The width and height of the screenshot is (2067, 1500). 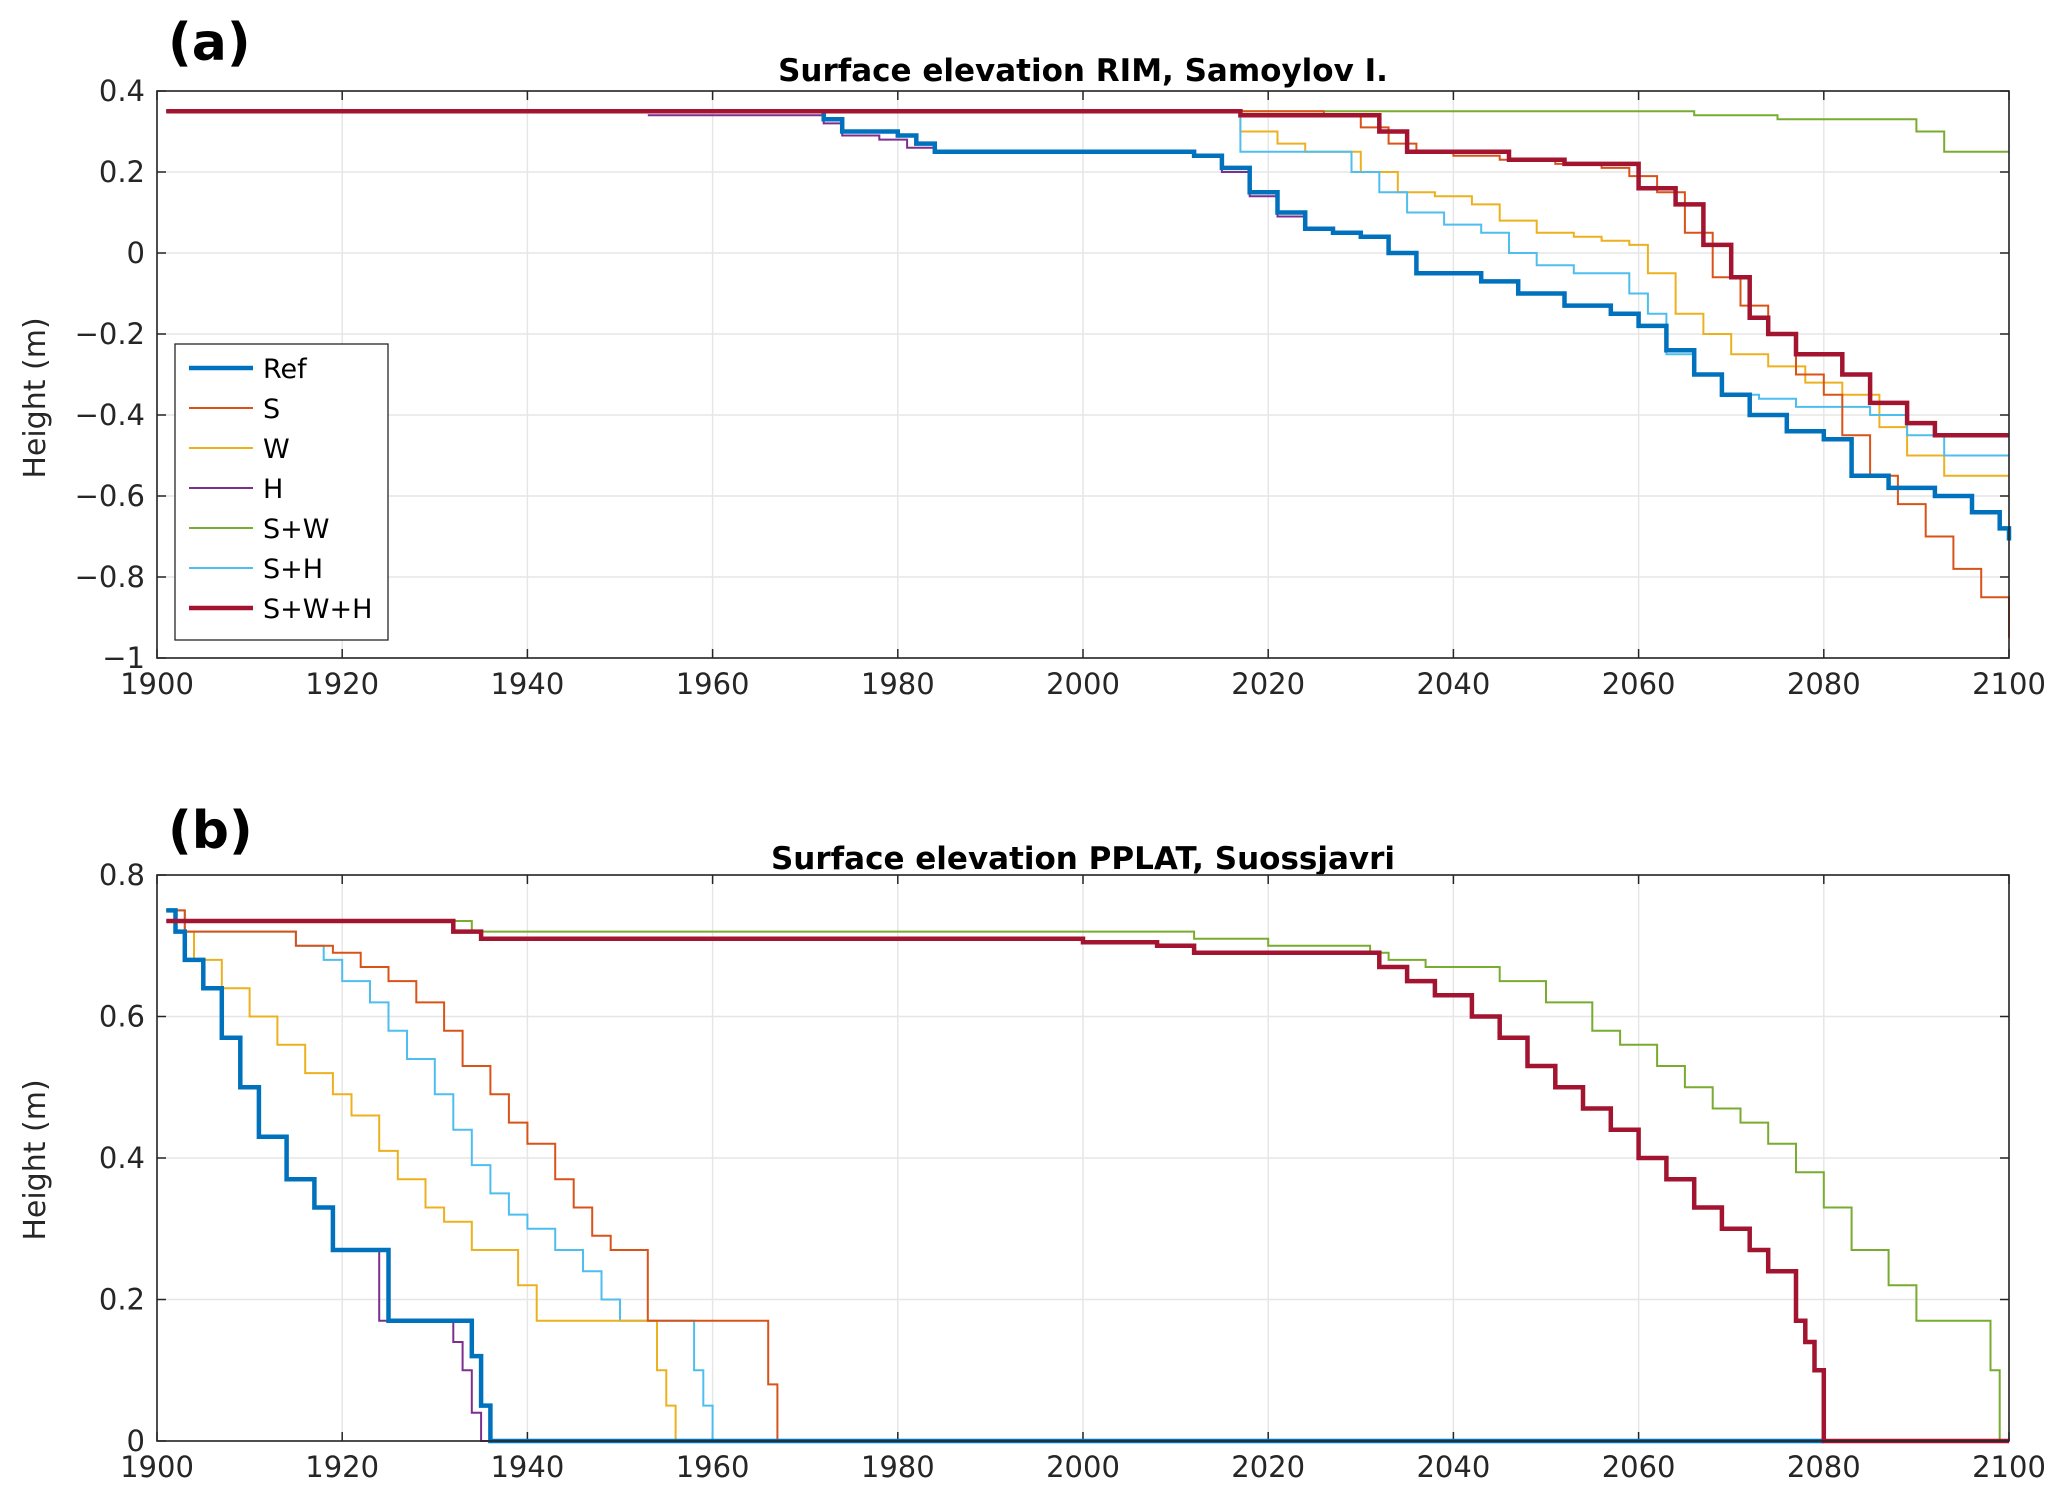 I want to click on legend-entry-s: S, so click(x=271, y=409).